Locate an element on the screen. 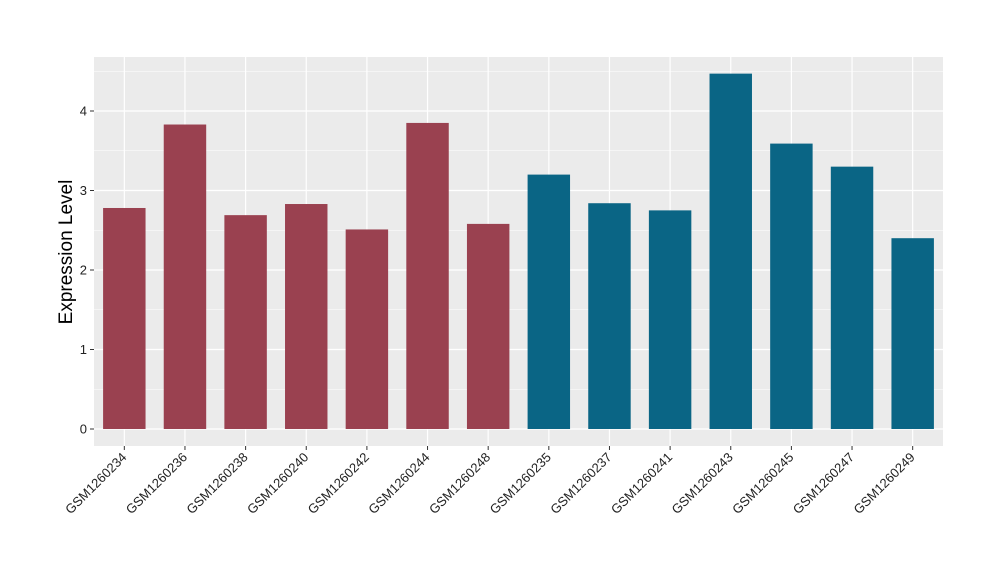 This screenshot has width=1000, height=580. y-tick-label: 2 is located at coordinates (83, 270).